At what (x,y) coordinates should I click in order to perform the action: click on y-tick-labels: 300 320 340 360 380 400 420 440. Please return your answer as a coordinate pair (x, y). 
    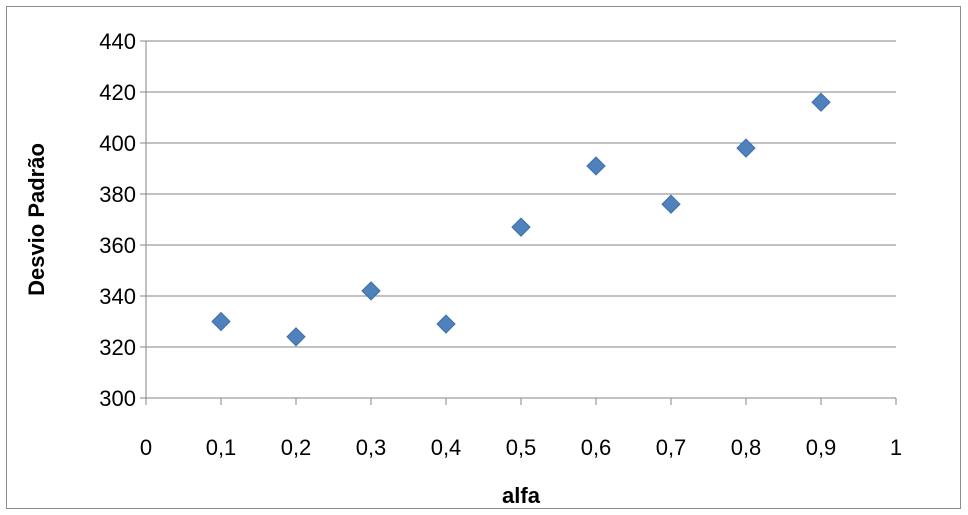
    Looking at the image, I should click on (117, 220).